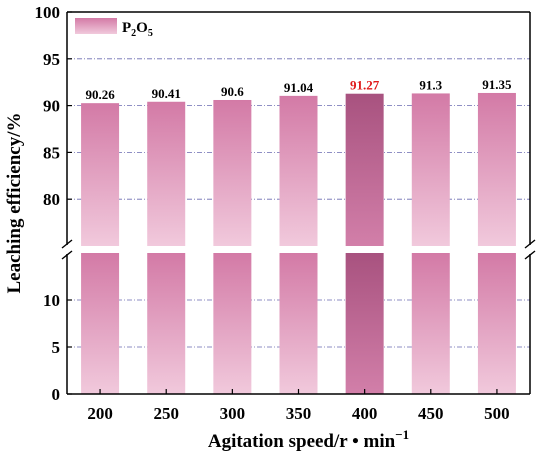  Describe the element at coordinates (100, 94) in the screenshot. I see `data-label: 90.26` at that location.